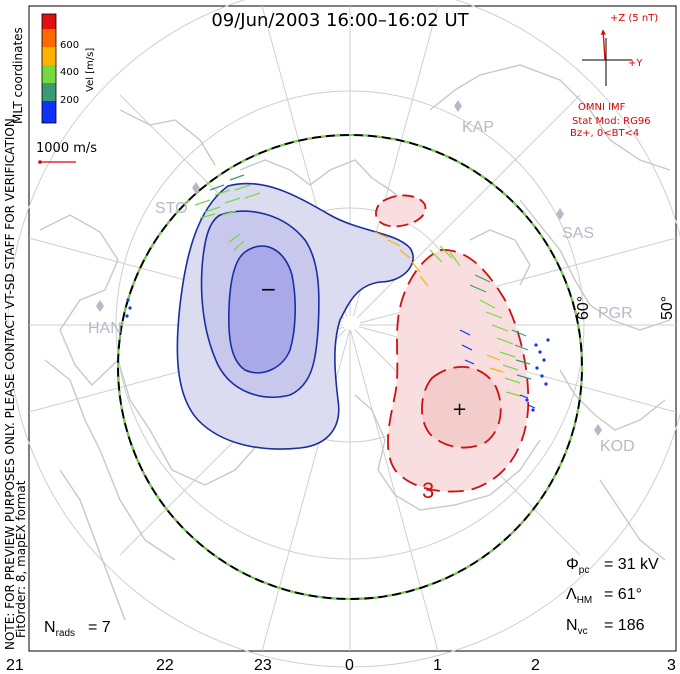 The width and height of the screenshot is (680, 674). What do you see at coordinates (459, 409) in the screenshot?
I see `cell-plus-sign: +` at bounding box center [459, 409].